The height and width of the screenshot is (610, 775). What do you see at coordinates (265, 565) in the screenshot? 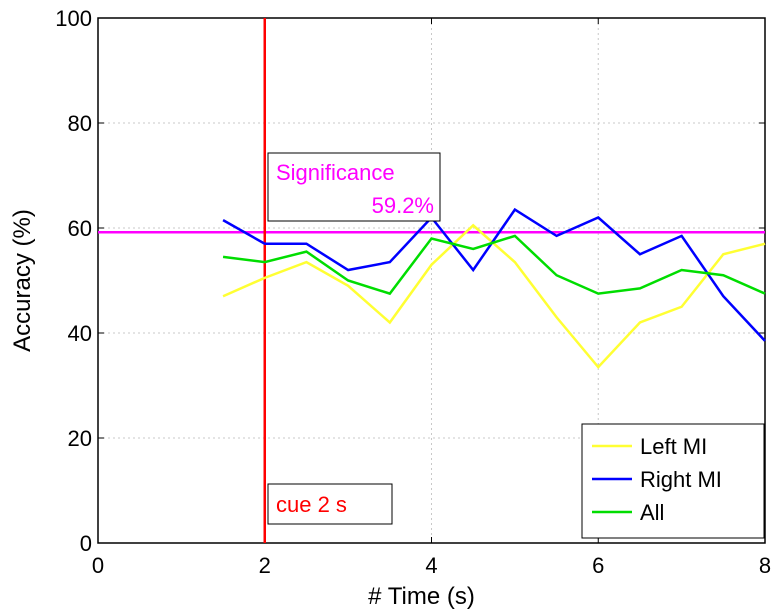
I see `x-tick-label: 2` at bounding box center [265, 565].